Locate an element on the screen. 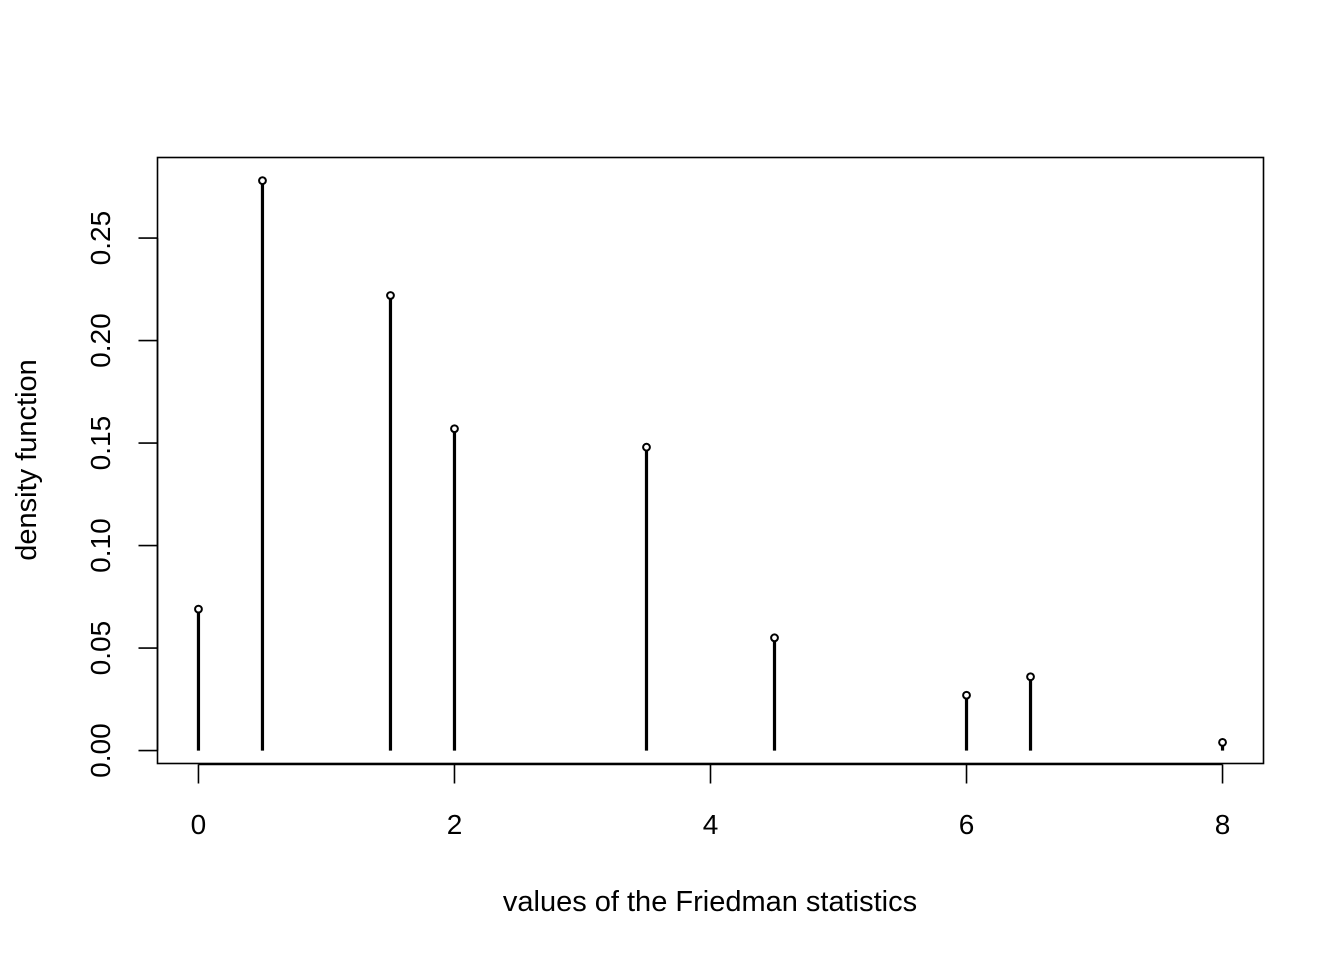  y-axis-title: density function is located at coordinates (27, 460).